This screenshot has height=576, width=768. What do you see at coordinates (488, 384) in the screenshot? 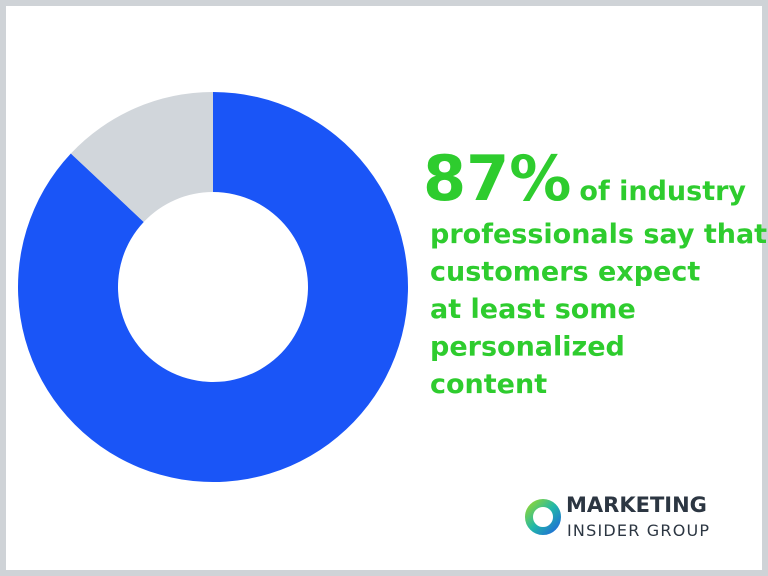
I see `caption-line: content` at bounding box center [488, 384].